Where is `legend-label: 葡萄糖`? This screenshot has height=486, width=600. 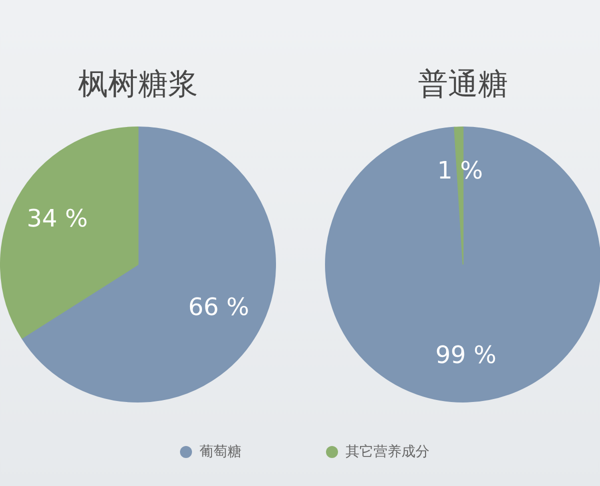
legend-label: 葡萄糖 is located at coordinates (221, 452).